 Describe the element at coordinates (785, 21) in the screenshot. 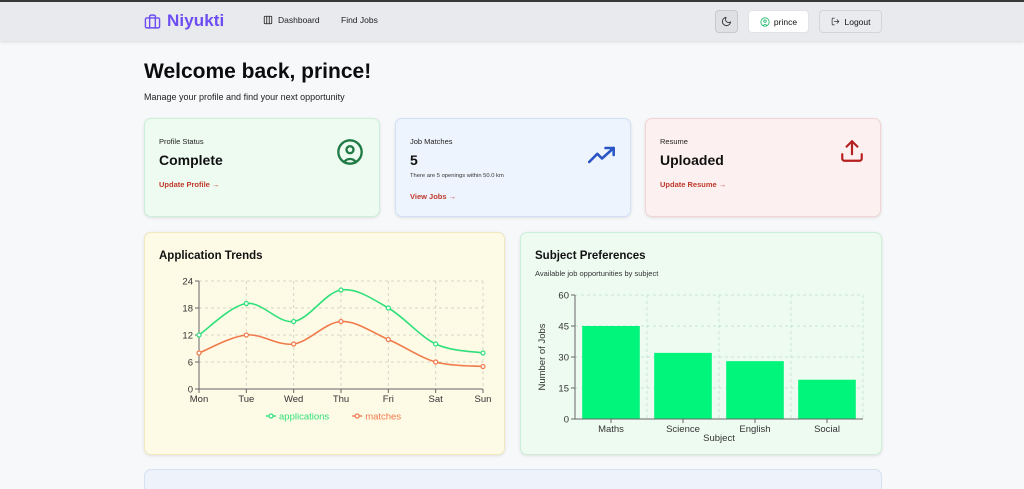

I see `user-name: prince` at that location.